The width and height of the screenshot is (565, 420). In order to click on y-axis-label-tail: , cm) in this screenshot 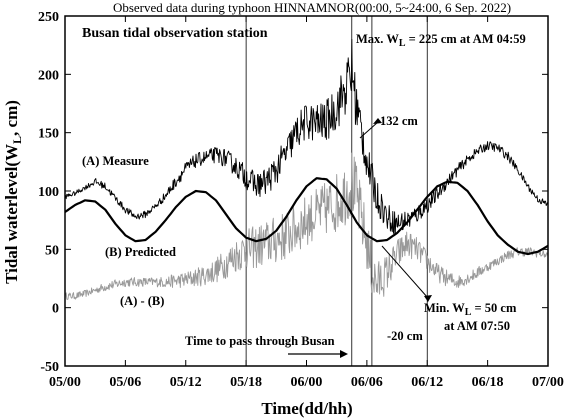, I will do `click(11, 118)`.